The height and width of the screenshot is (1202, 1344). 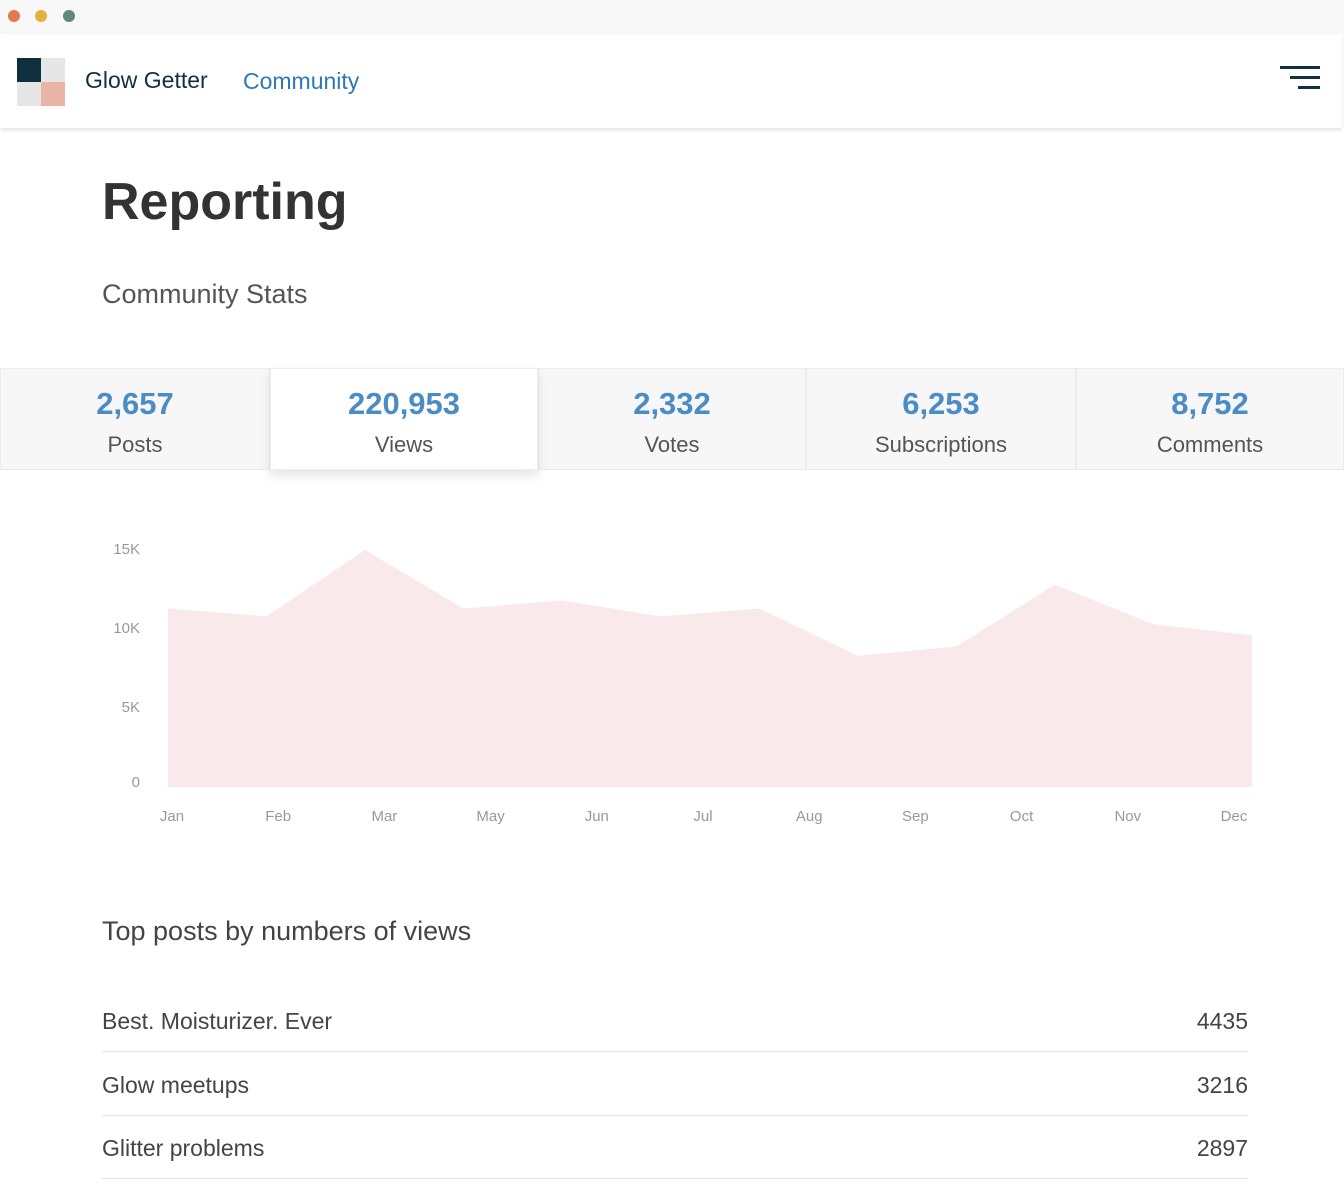 What do you see at coordinates (915, 816) in the screenshot?
I see `x-tick-label: Sep` at bounding box center [915, 816].